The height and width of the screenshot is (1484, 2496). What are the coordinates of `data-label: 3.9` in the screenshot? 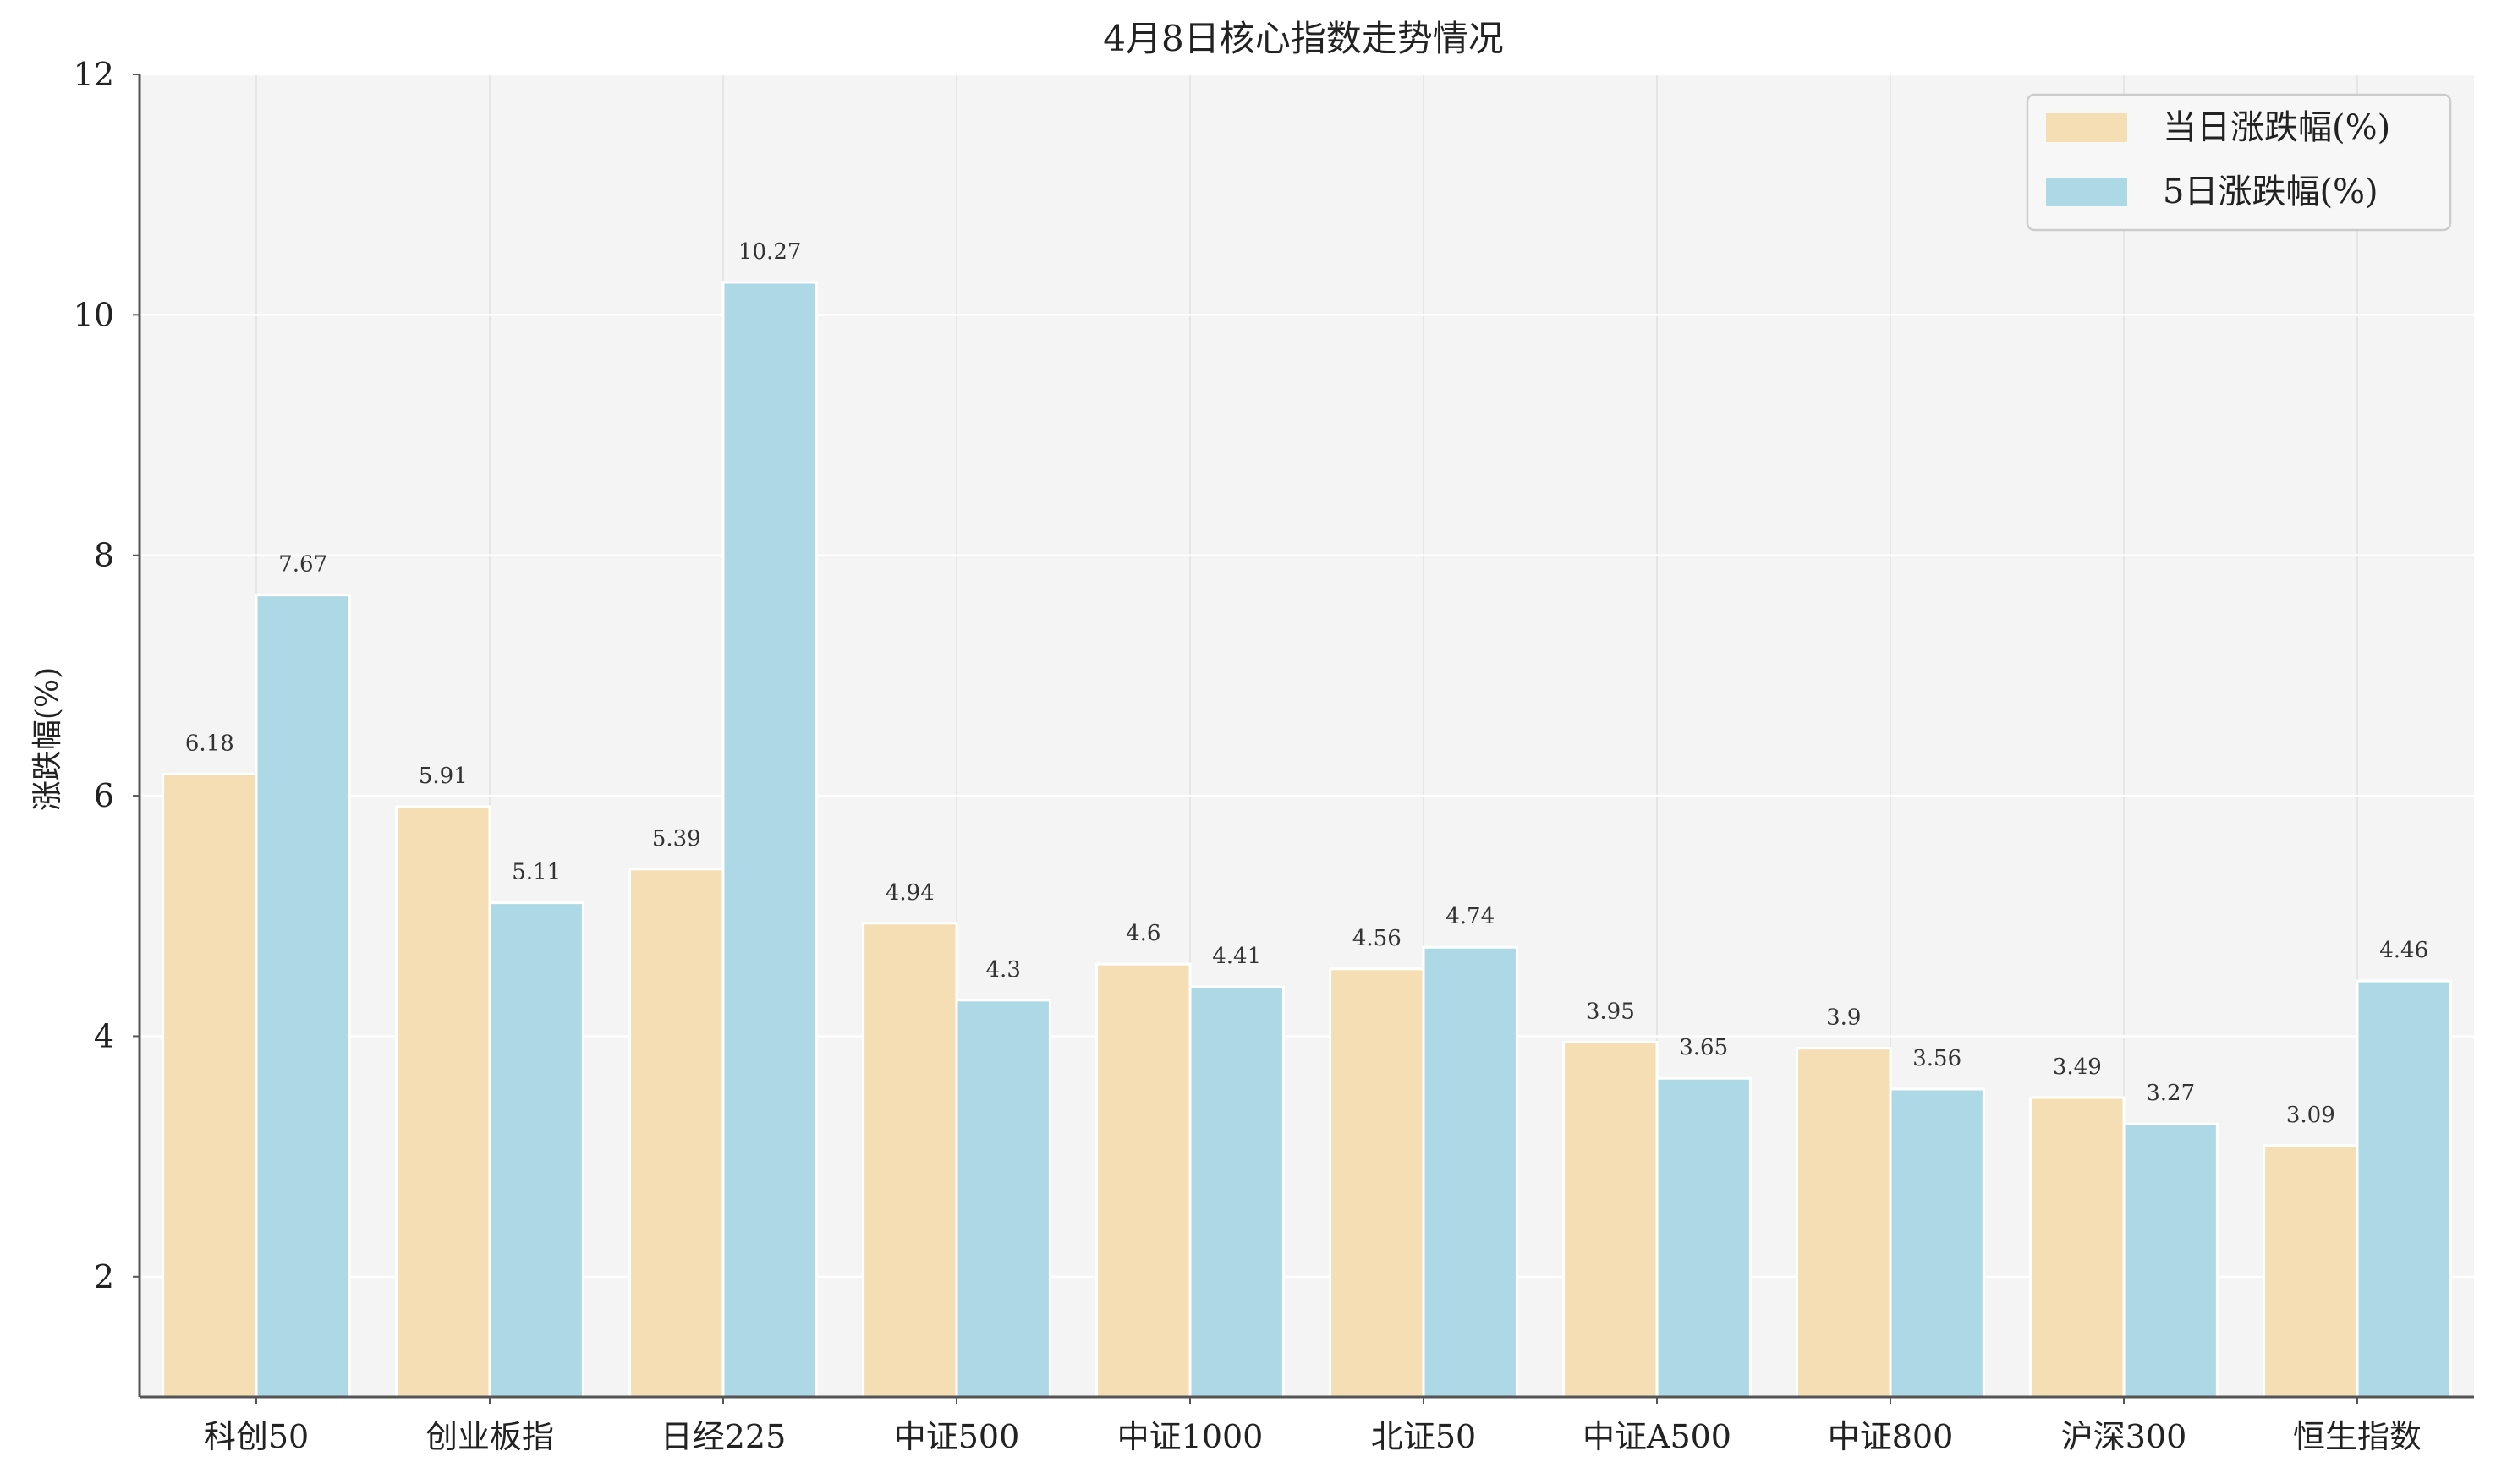 It's located at (1843, 1018).